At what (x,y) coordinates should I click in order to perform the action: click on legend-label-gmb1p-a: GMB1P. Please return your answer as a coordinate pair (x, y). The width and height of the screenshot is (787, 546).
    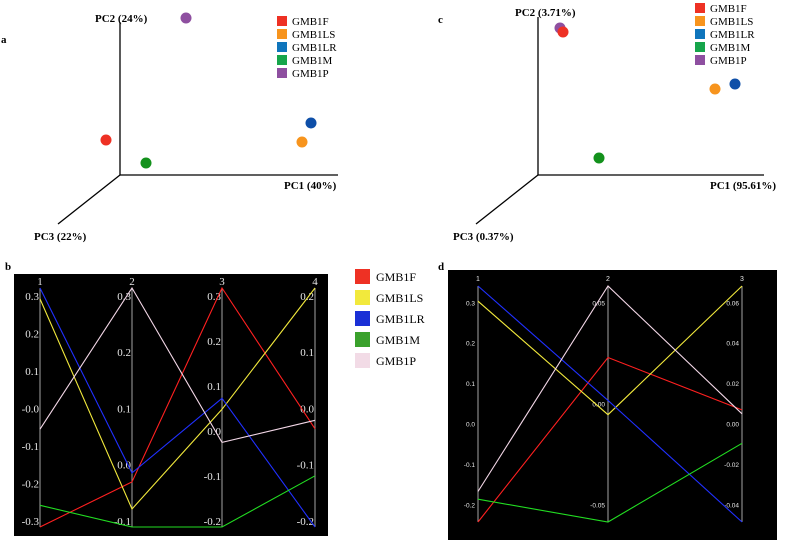
    Looking at the image, I should click on (310, 74).